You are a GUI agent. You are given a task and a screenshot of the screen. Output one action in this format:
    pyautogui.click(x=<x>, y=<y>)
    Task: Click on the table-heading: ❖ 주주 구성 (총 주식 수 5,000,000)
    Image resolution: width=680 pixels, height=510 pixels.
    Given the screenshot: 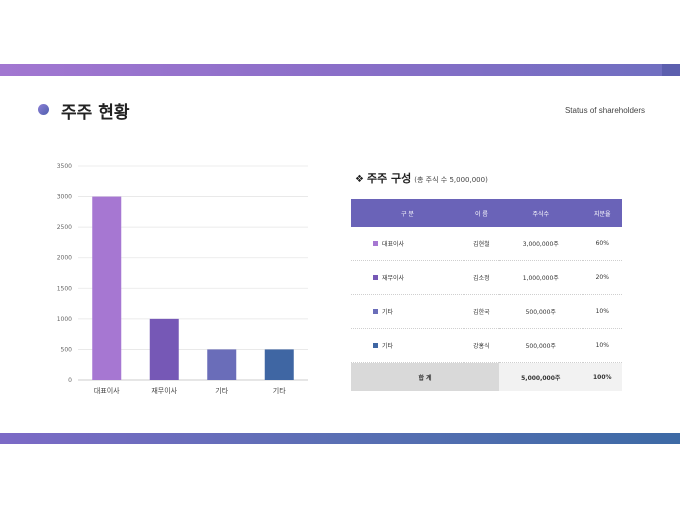 What is the action you would take?
    pyautogui.click(x=421, y=178)
    